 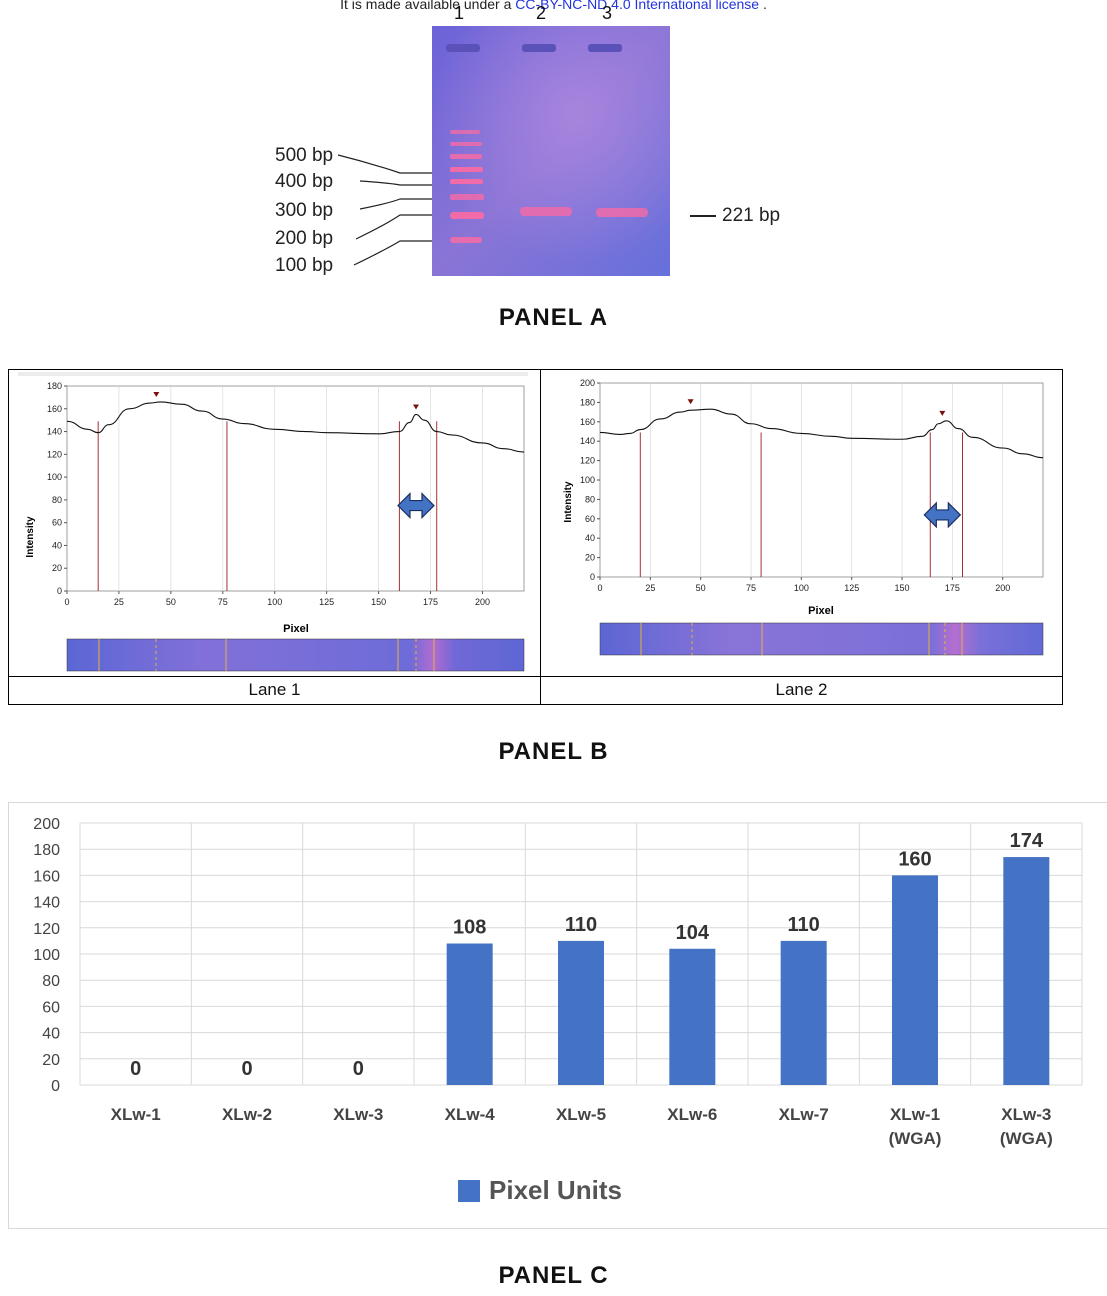 What do you see at coordinates (590, 519) in the screenshot?
I see `profile-y-tick-label: 60` at bounding box center [590, 519].